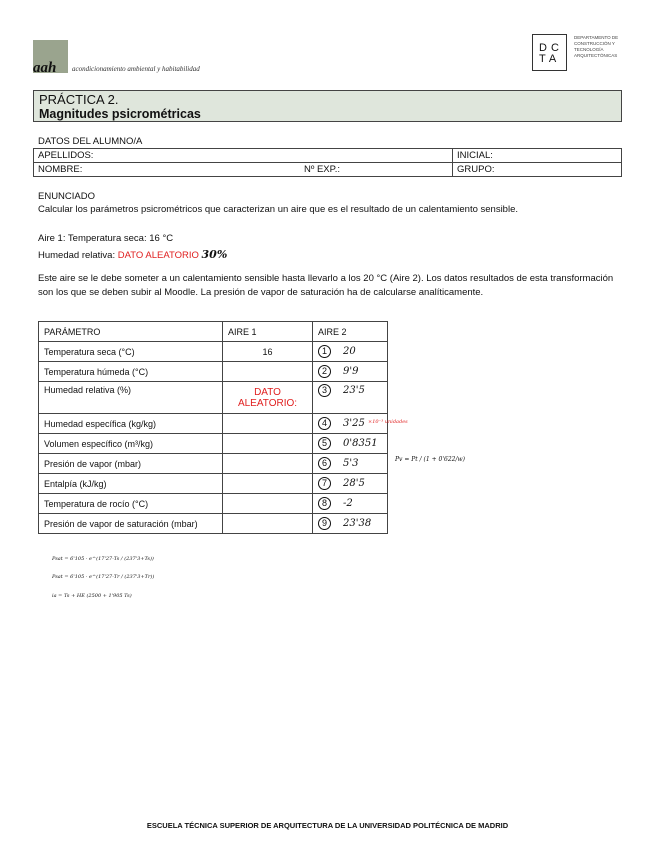 The image size is (655, 848). I want to click on table-row: Presión de vapor (mbar) 6 5'3, so click(213, 463).